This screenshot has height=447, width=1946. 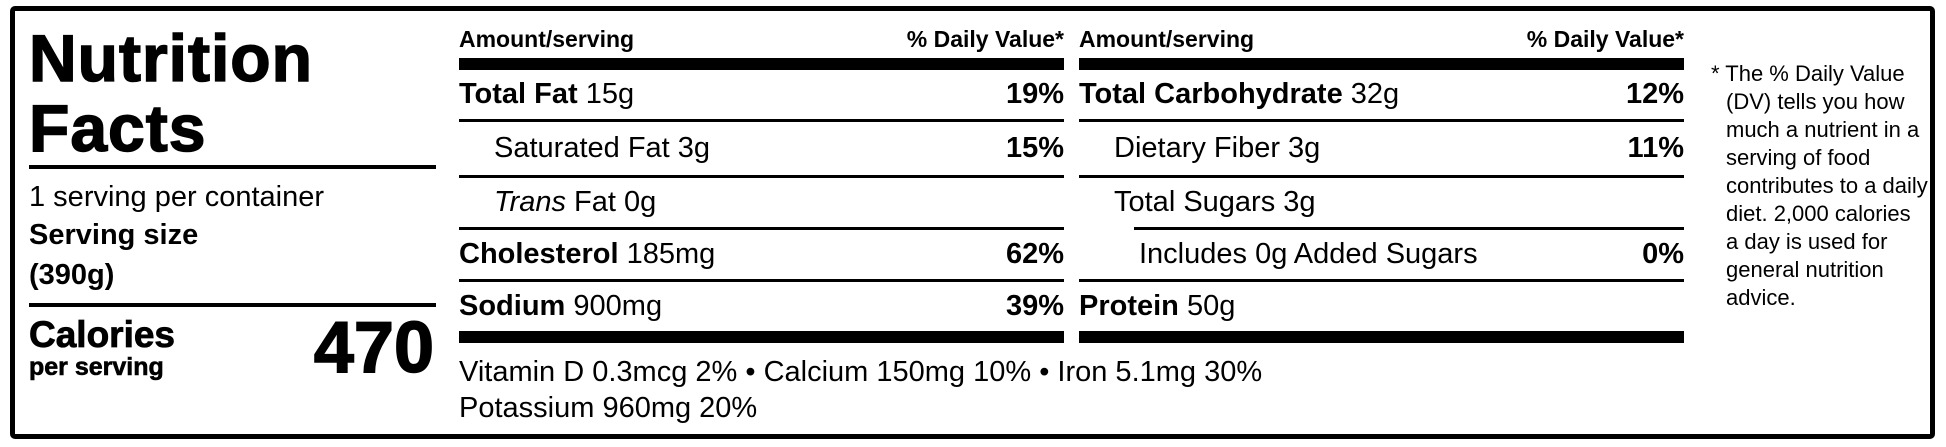 What do you see at coordinates (374, 348) in the screenshot?
I see `calories-value: 470` at bounding box center [374, 348].